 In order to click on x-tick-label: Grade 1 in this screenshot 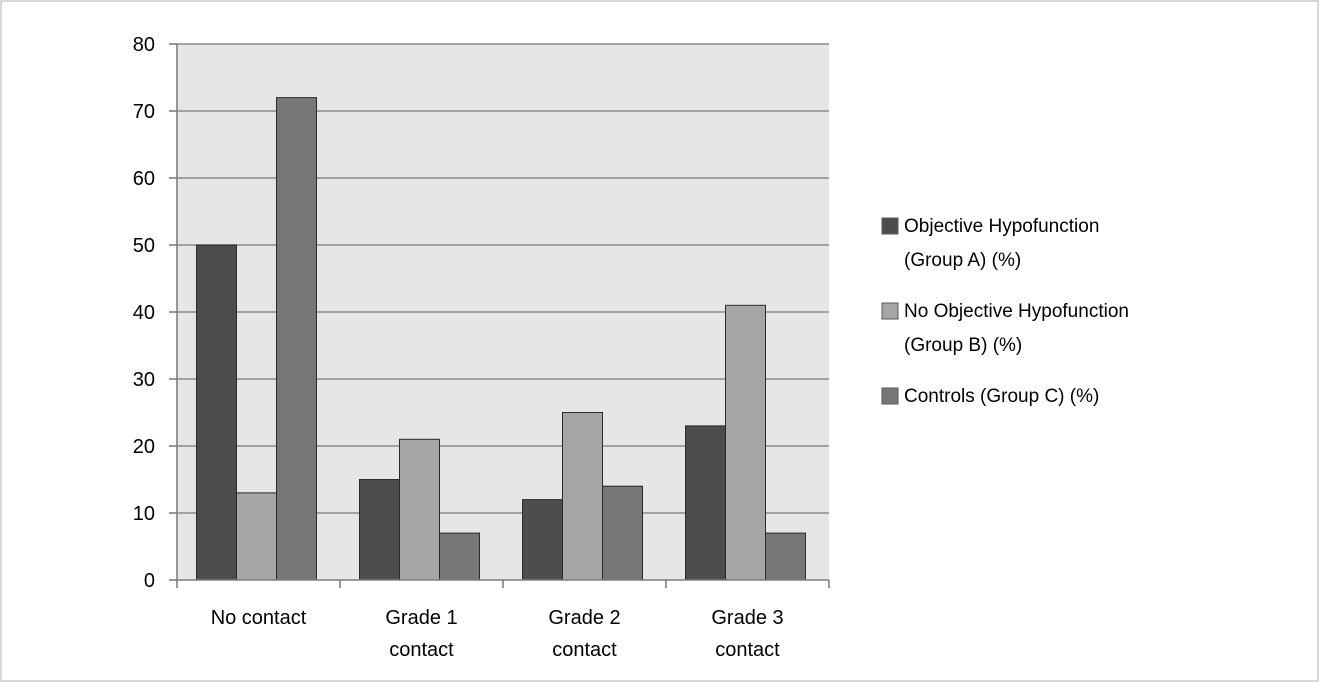, I will do `click(421, 618)`.